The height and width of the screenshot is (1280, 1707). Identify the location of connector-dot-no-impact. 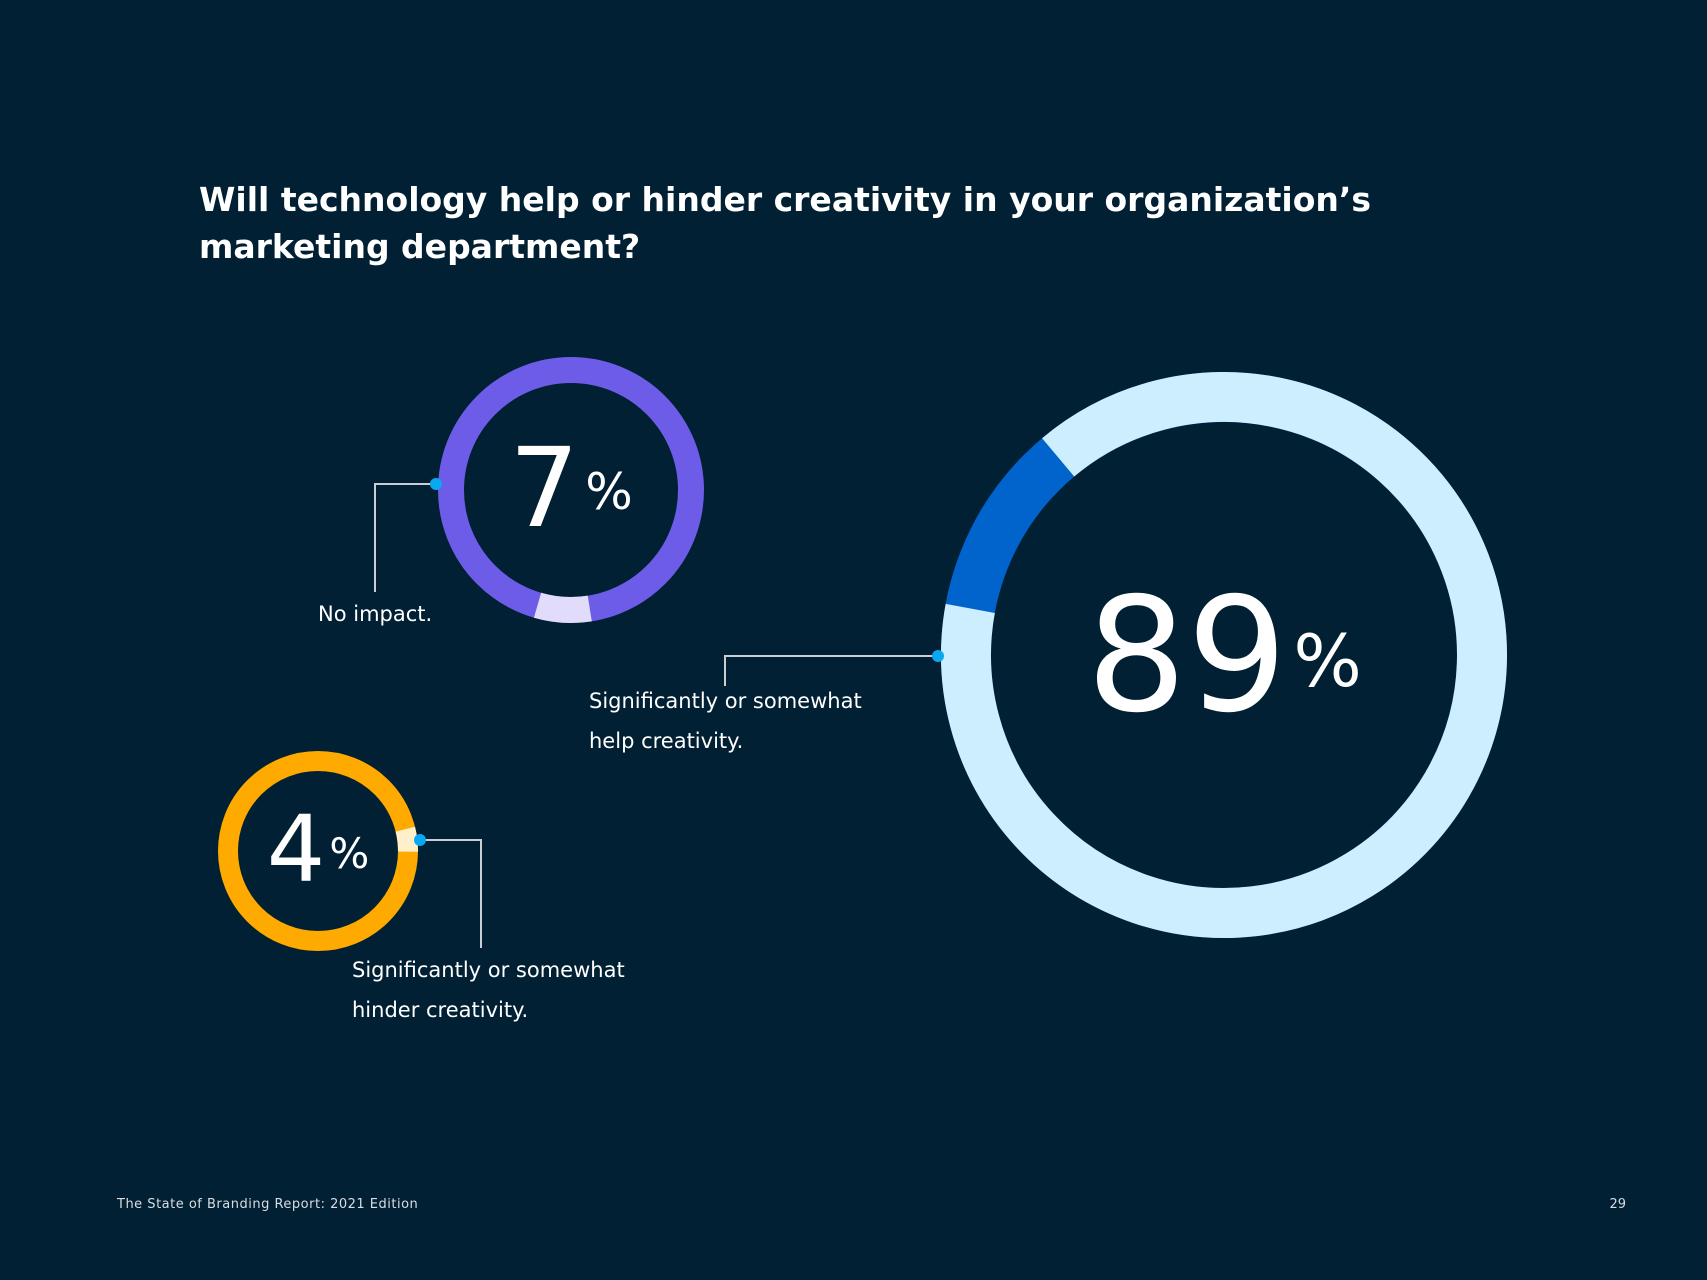
(436, 484).